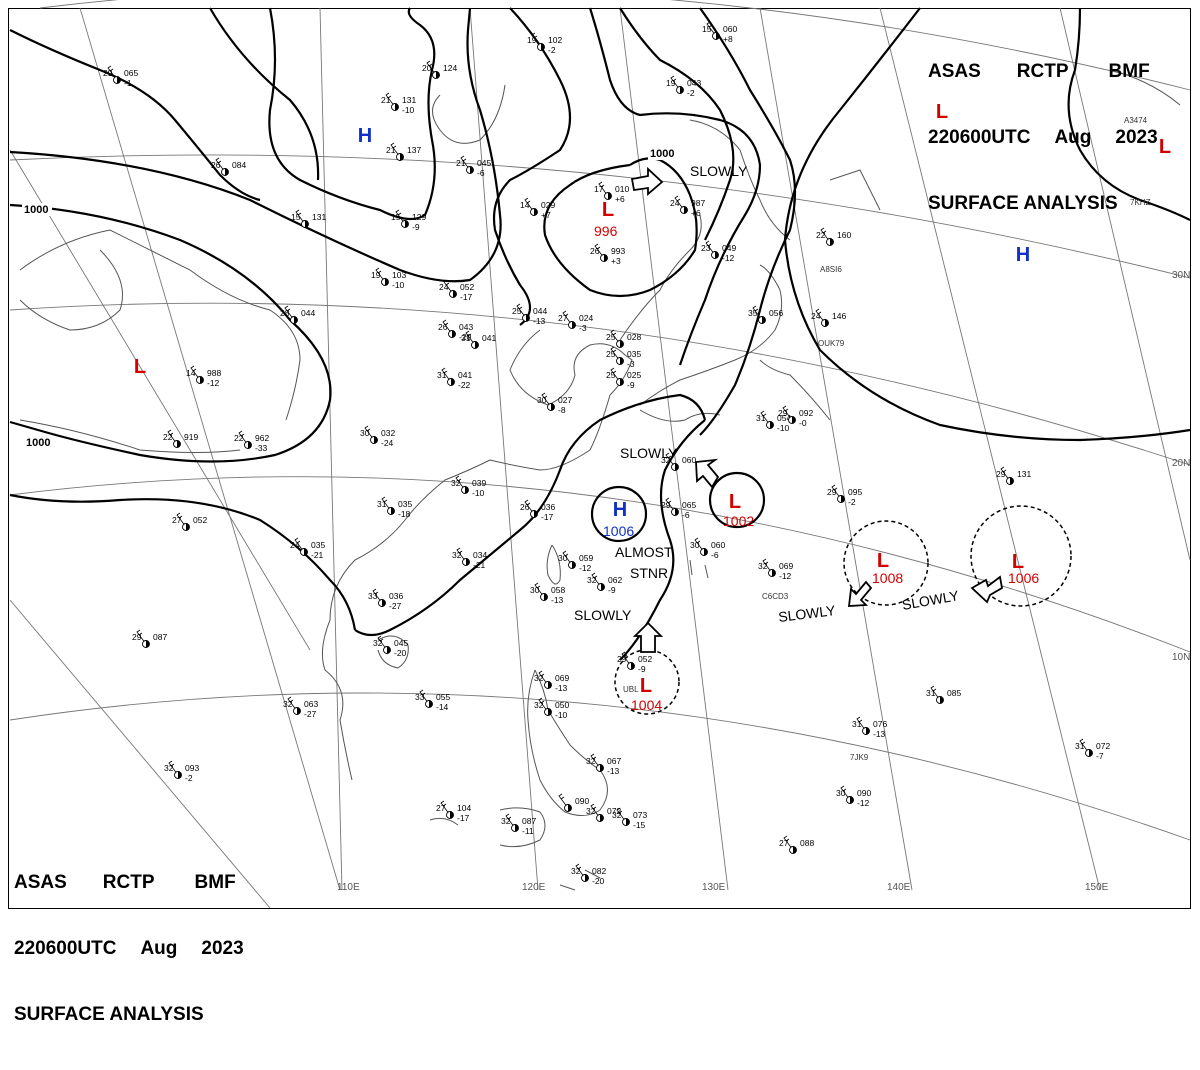 This screenshot has height=1070, width=1200. Describe the element at coordinates (887, 578) in the screenshot. I see `center-pressure-value: 1008` at that location.